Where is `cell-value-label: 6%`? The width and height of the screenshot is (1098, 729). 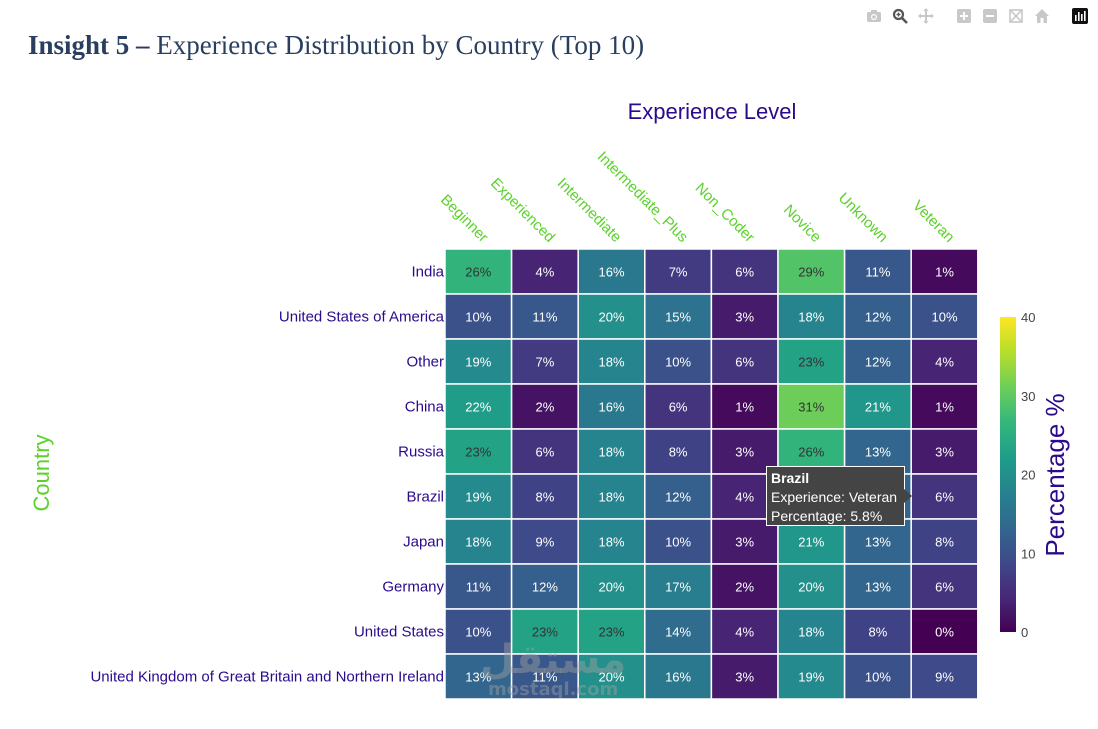 cell-value-label: 6% is located at coordinates (944, 497).